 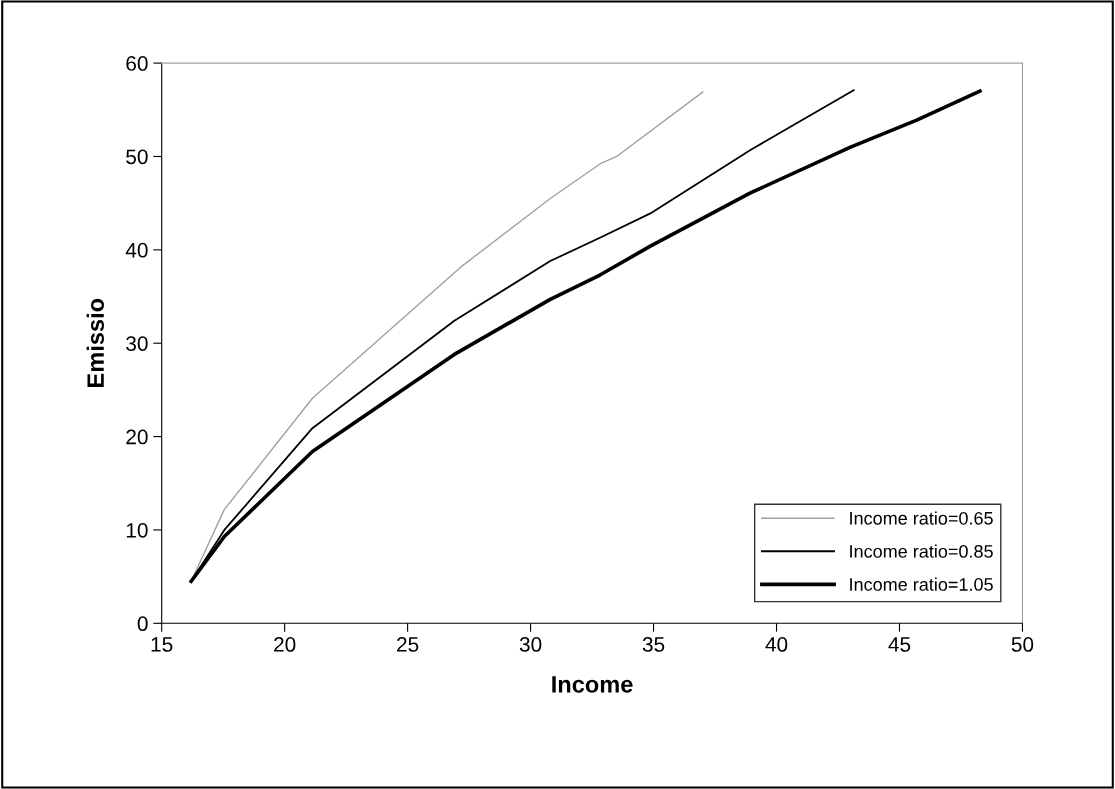 I want to click on x-tick-label: 15, so click(x=162, y=644).